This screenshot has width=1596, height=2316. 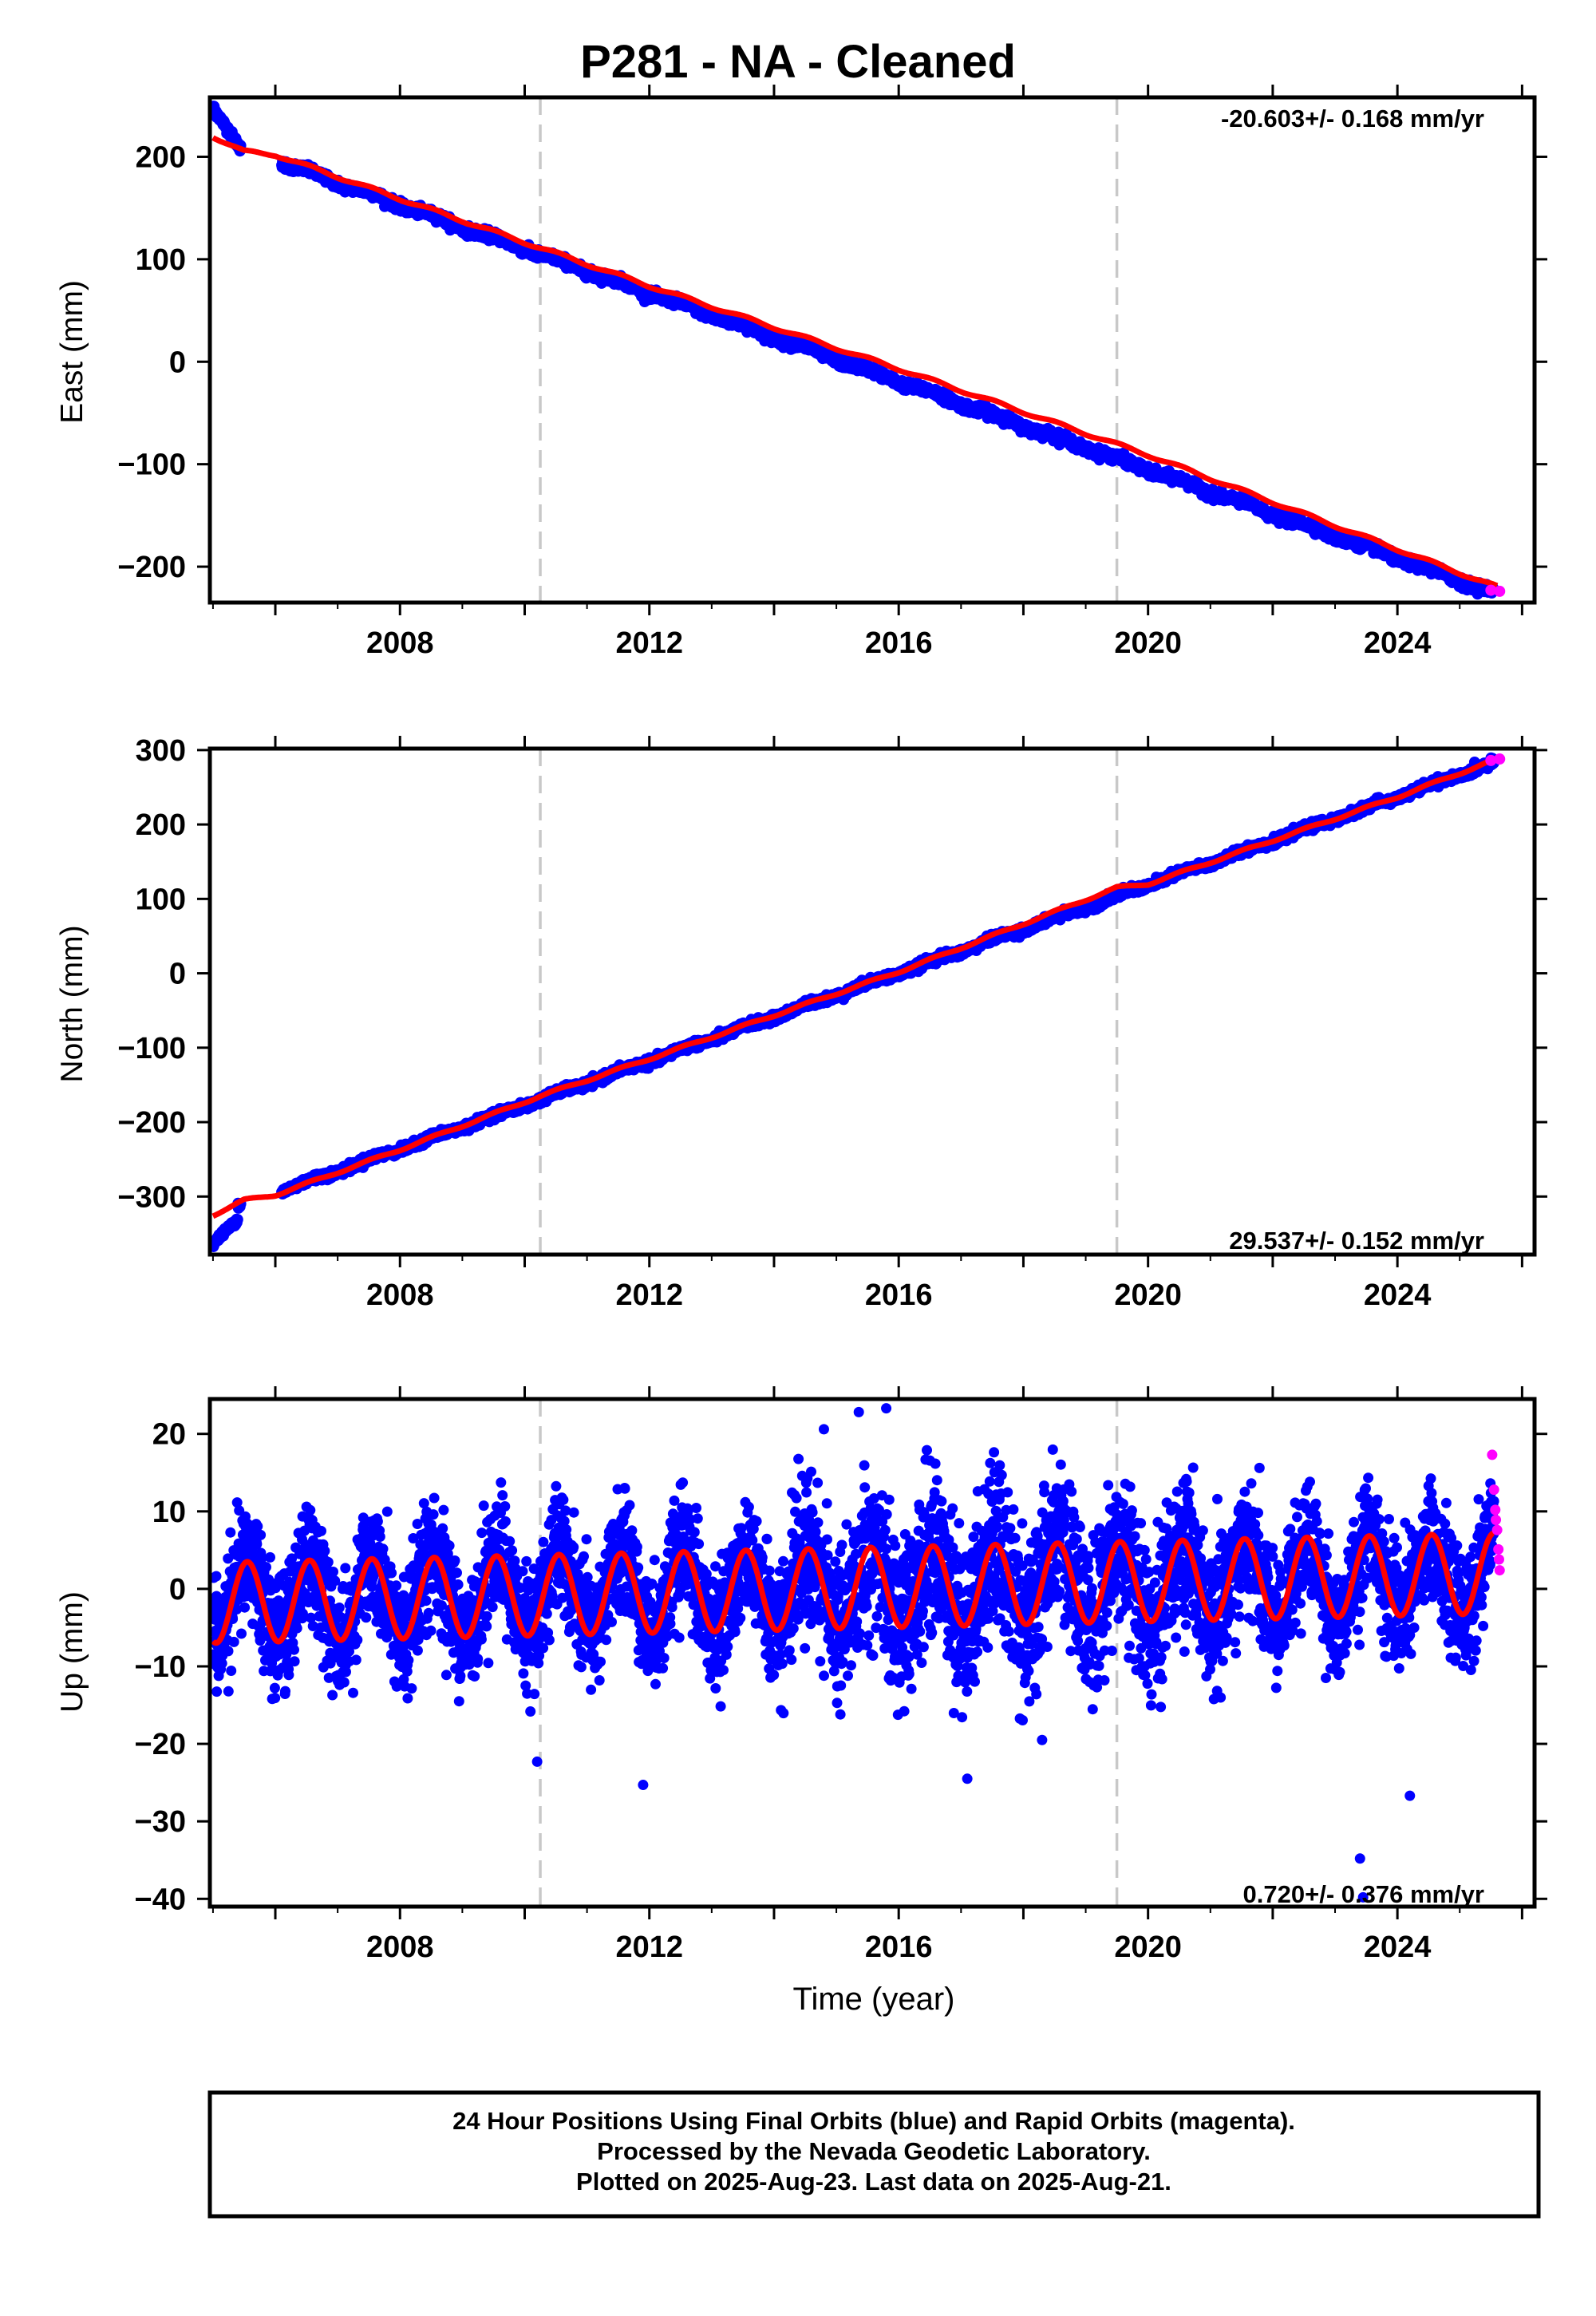 What do you see at coordinates (400, 643) in the screenshot?
I see `east-x-tick-label: 2008` at bounding box center [400, 643].